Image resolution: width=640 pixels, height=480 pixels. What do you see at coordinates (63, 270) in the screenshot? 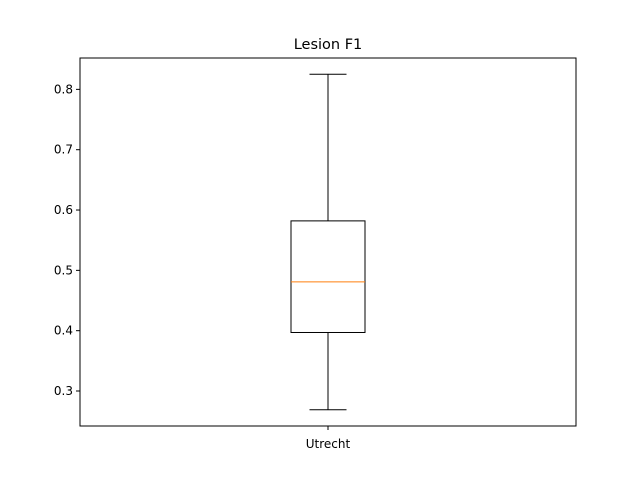
I see `y-tick-label: 0.5` at bounding box center [63, 270].